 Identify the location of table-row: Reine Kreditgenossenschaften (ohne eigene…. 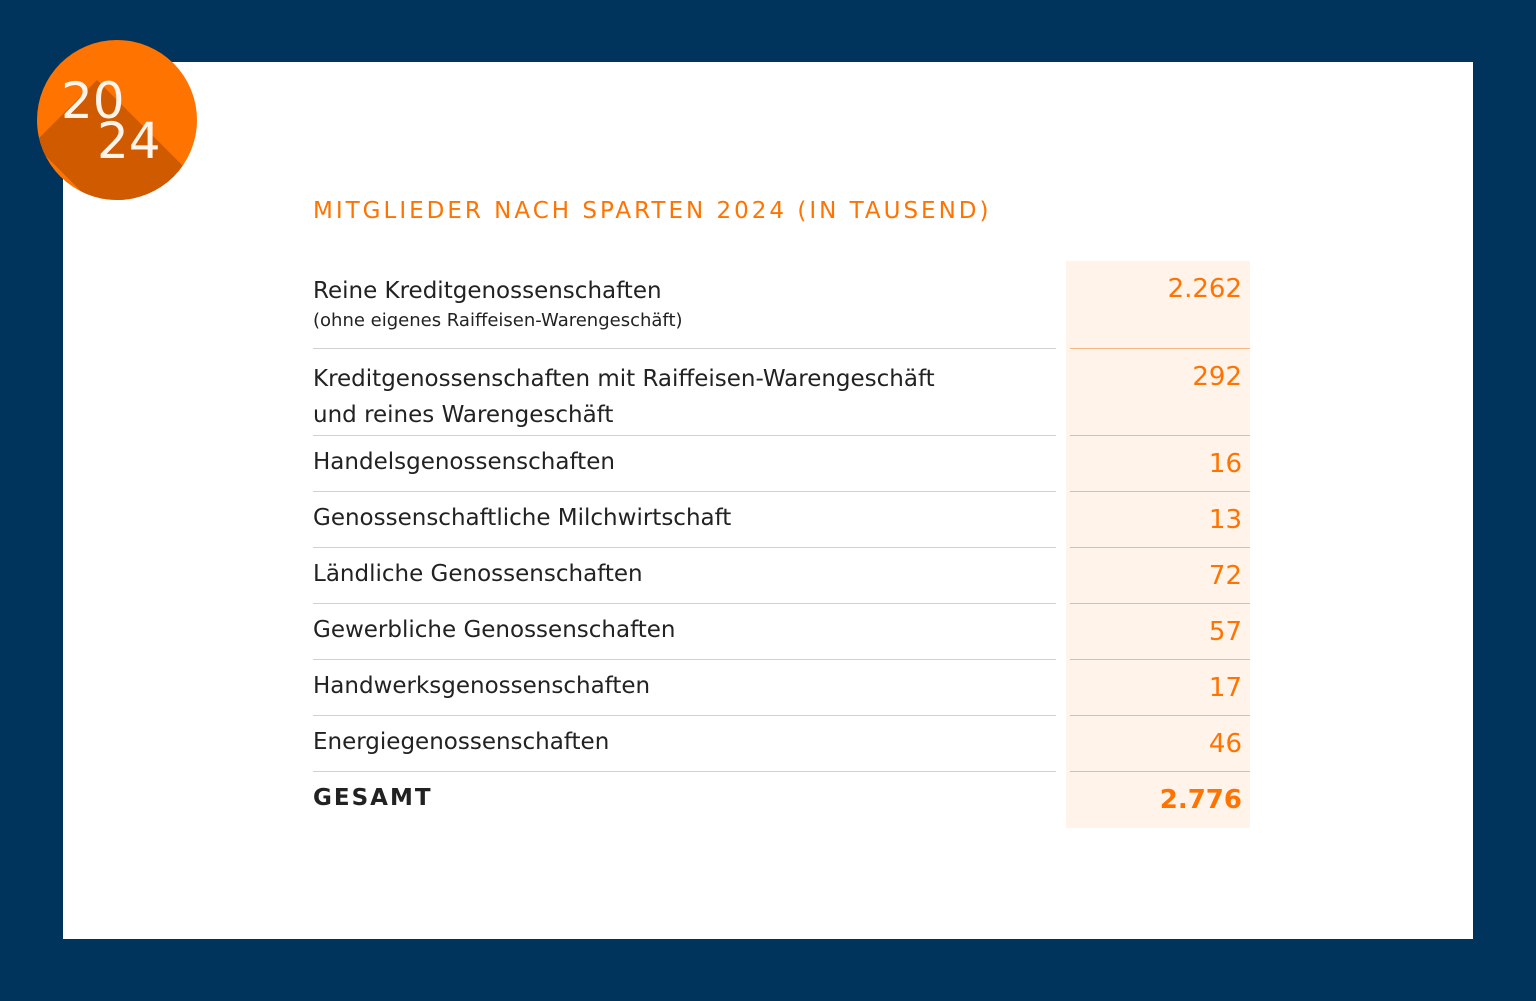
(781, 305).